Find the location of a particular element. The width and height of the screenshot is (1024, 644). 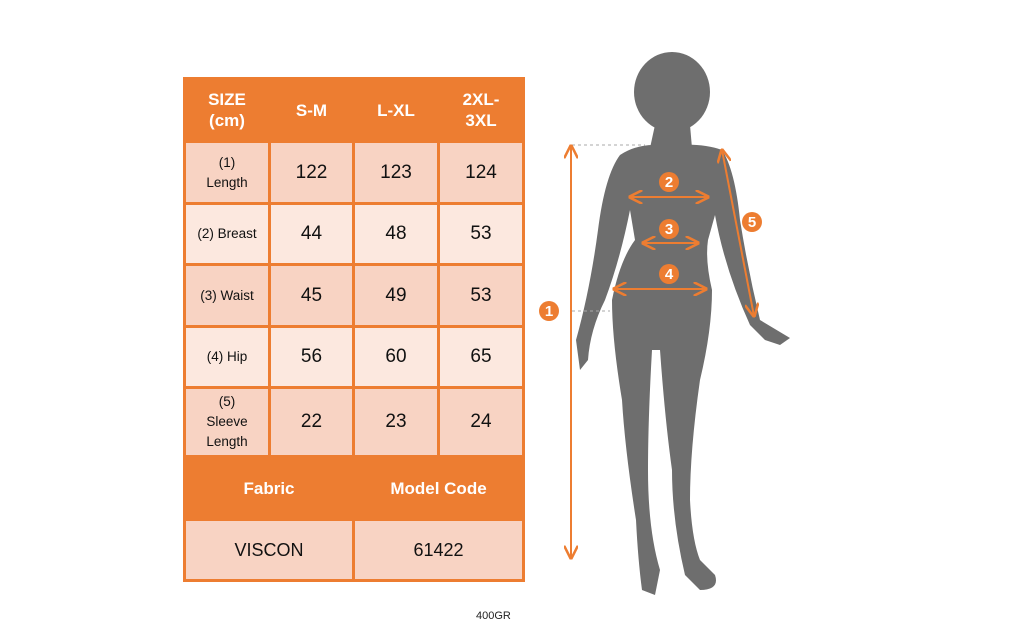

row-label: (1) Length is located at coordinates (227, 172).